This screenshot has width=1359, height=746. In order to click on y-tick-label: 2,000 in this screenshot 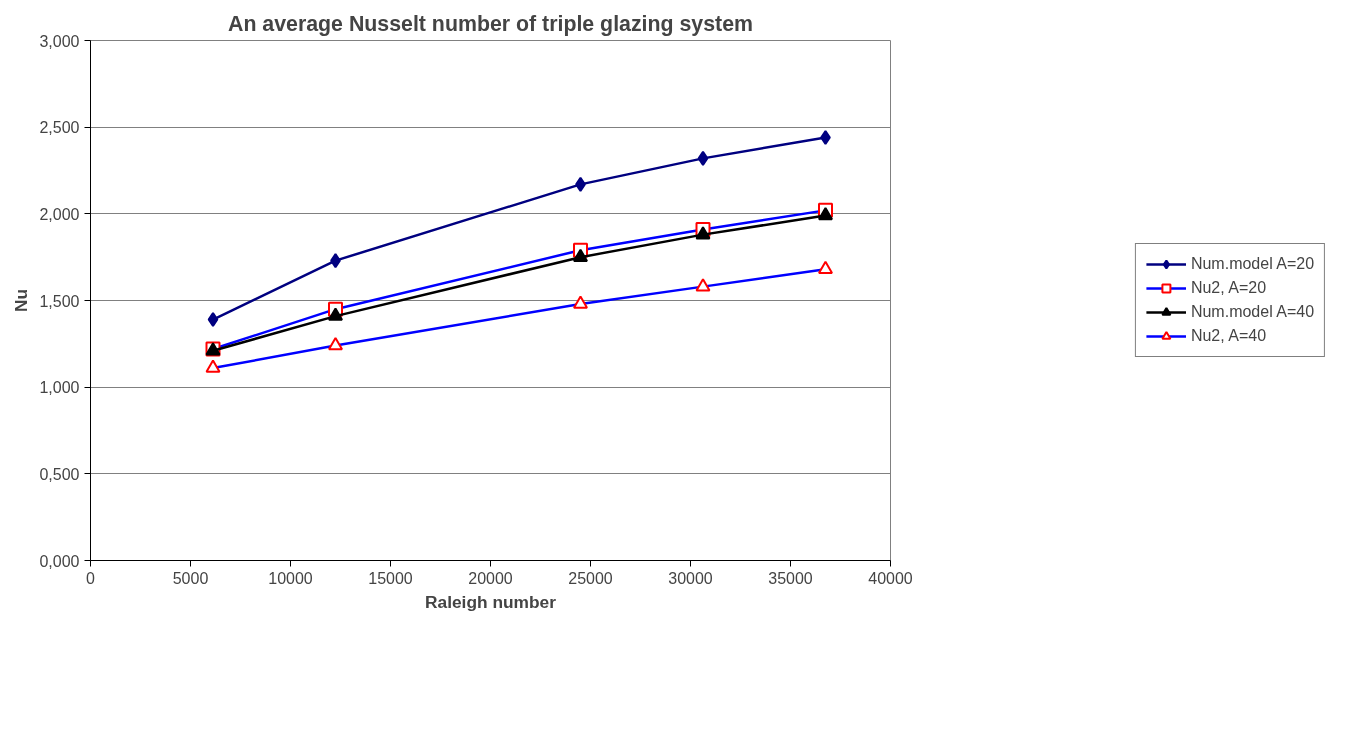, I will do `click(59, 214)`.